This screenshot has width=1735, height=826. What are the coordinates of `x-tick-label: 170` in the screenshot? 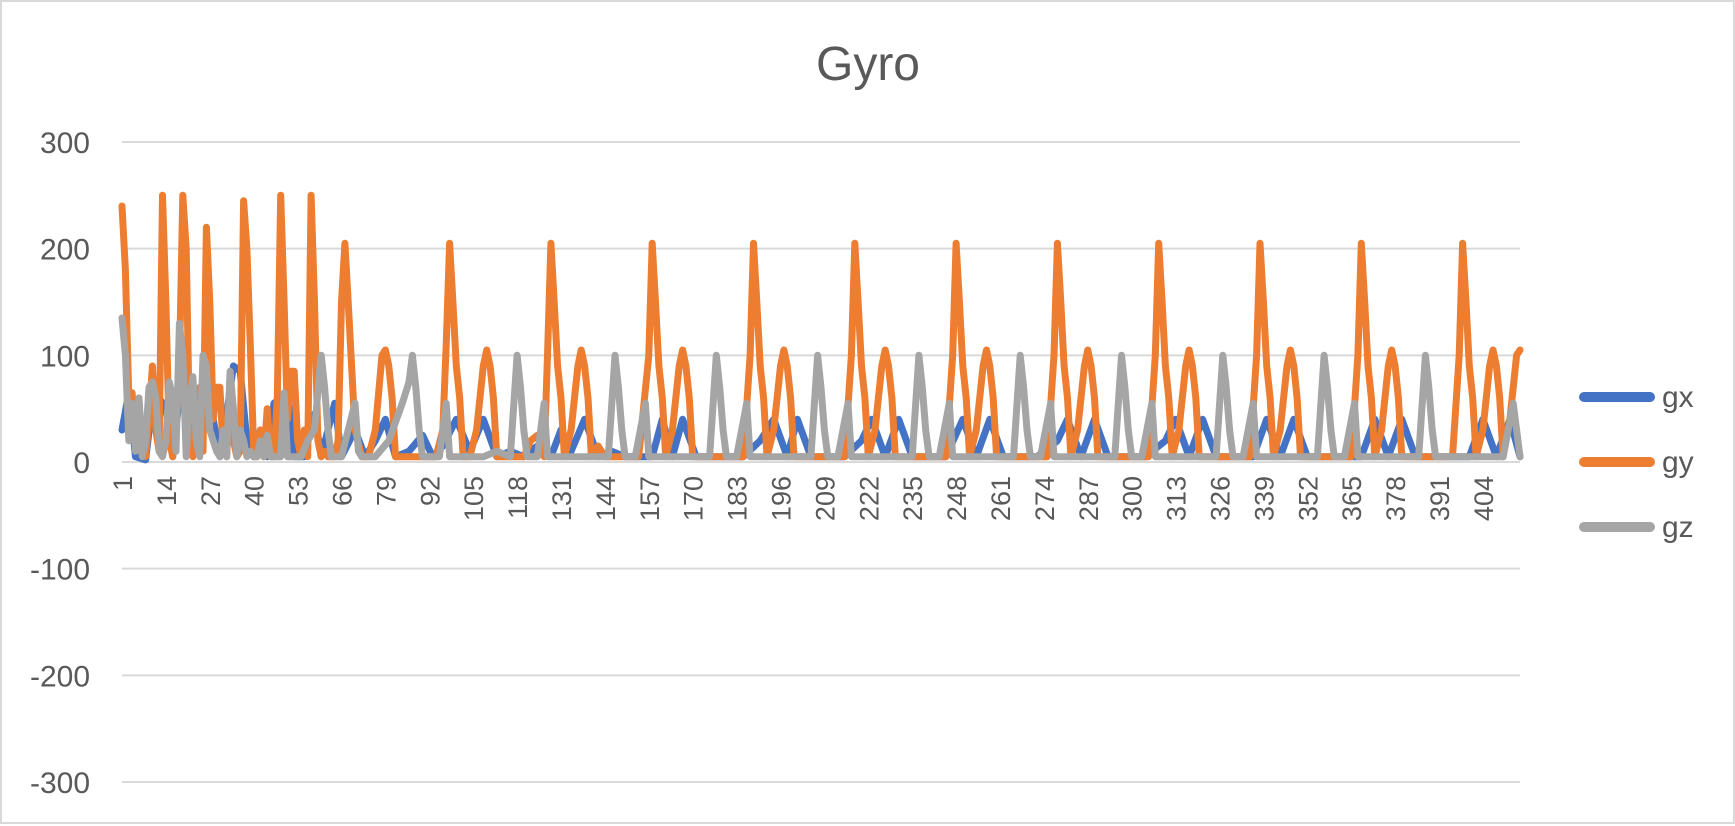 It's located at (694, 498).